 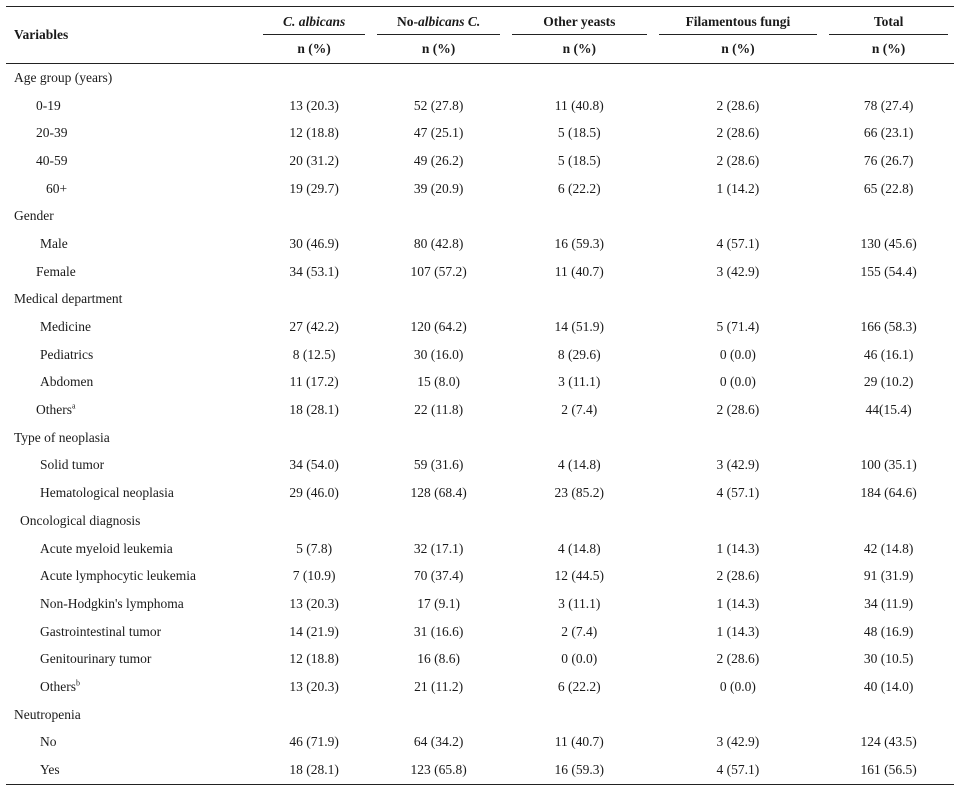 I want to click on cell-value: 155 (54.4), so click(x=888, y=271).